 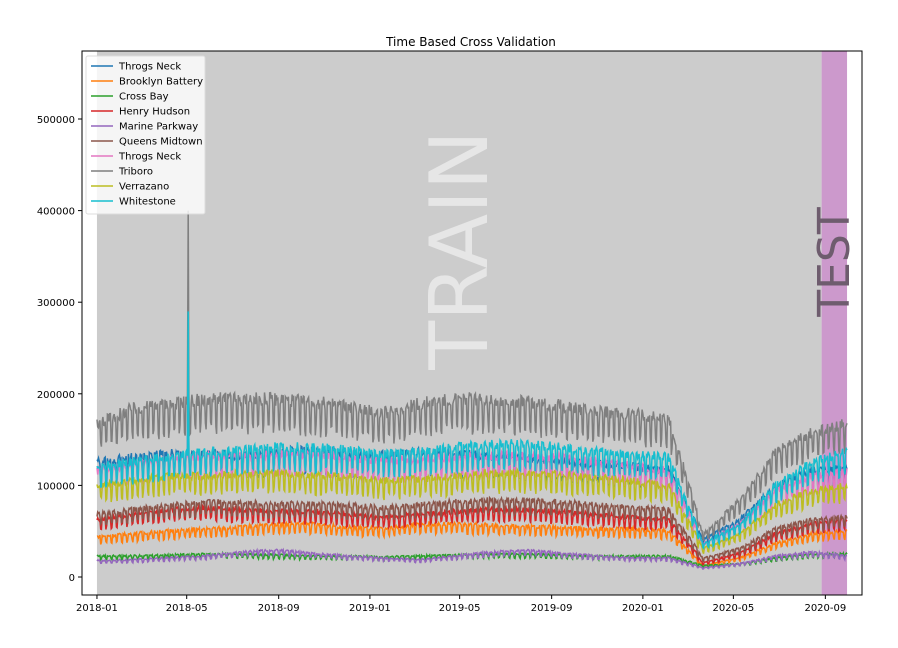 What do you see at coordinates (56, 303) in the screenshot?
I see `y-tick-label: 300000` at bounding box center [56, 303].